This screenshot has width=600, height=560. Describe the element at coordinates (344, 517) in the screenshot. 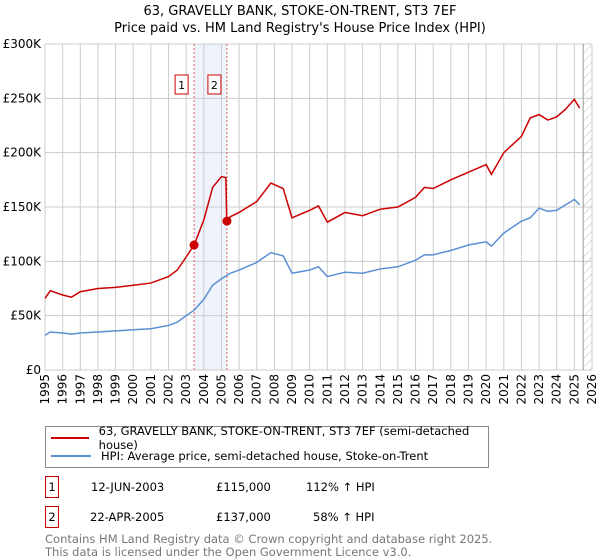

I see `sale-hpi: 58% ↑ HPI` at that location.